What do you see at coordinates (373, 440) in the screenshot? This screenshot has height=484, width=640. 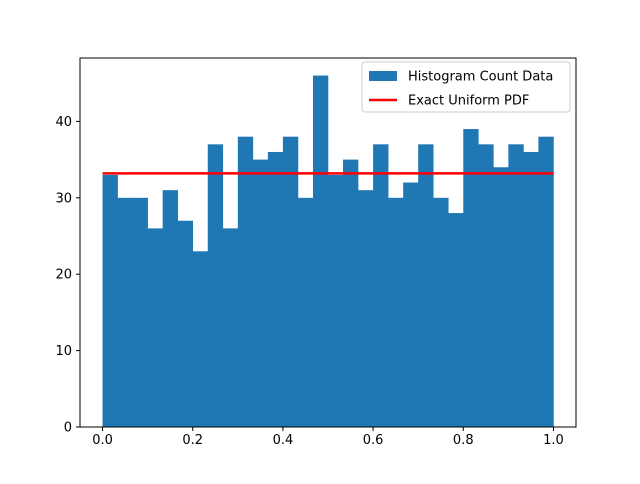 I see `x-tick-label: 0.6` at bounding box center [373, 440].